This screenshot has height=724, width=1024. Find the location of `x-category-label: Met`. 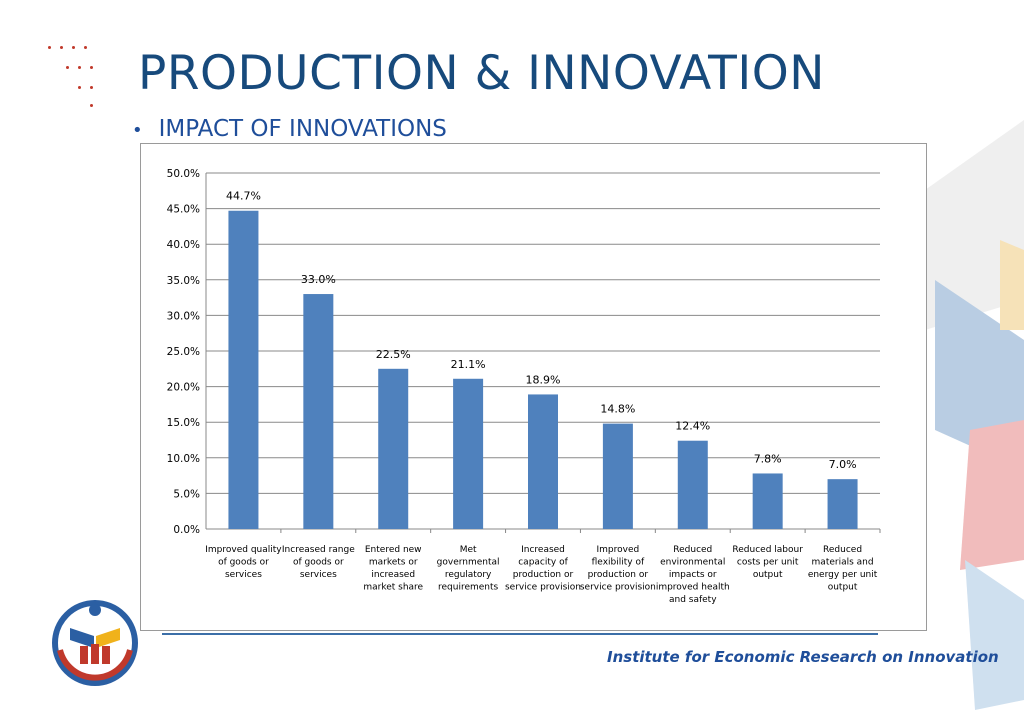

x-category-label: Met is located at coordinates (468, 550).